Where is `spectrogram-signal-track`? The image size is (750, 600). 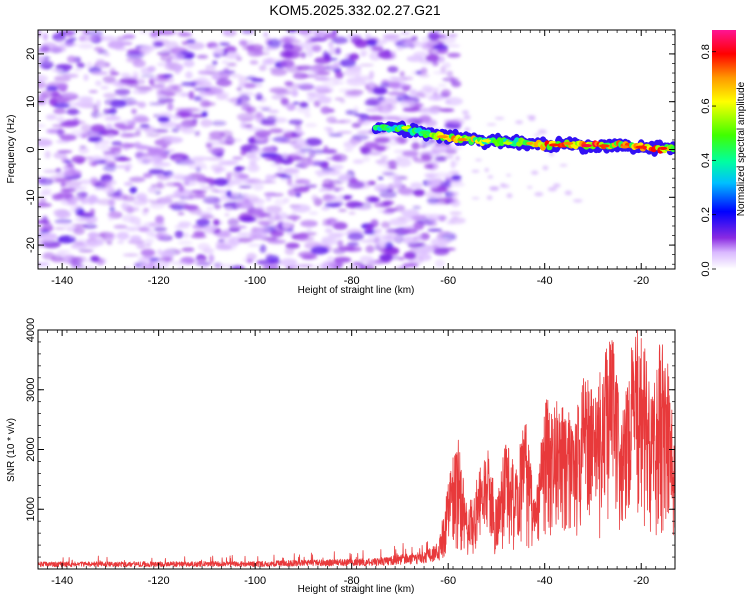
spectrogram-signal-track is located at coordinates (523, 138).